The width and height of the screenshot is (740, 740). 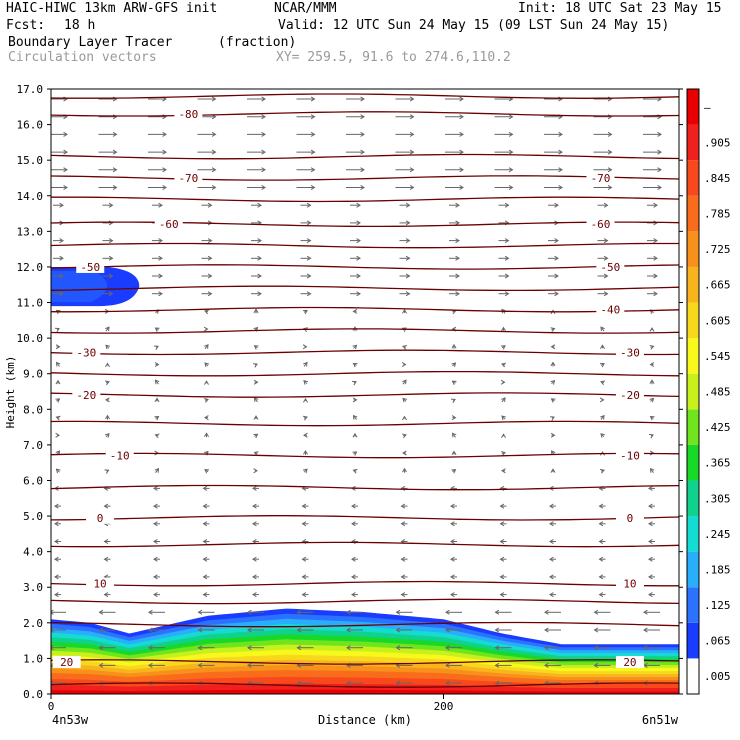 What do you see at coordinates (365, 691) in the screenshot?
I see `tracer-band` at bounding box center [365, 691].